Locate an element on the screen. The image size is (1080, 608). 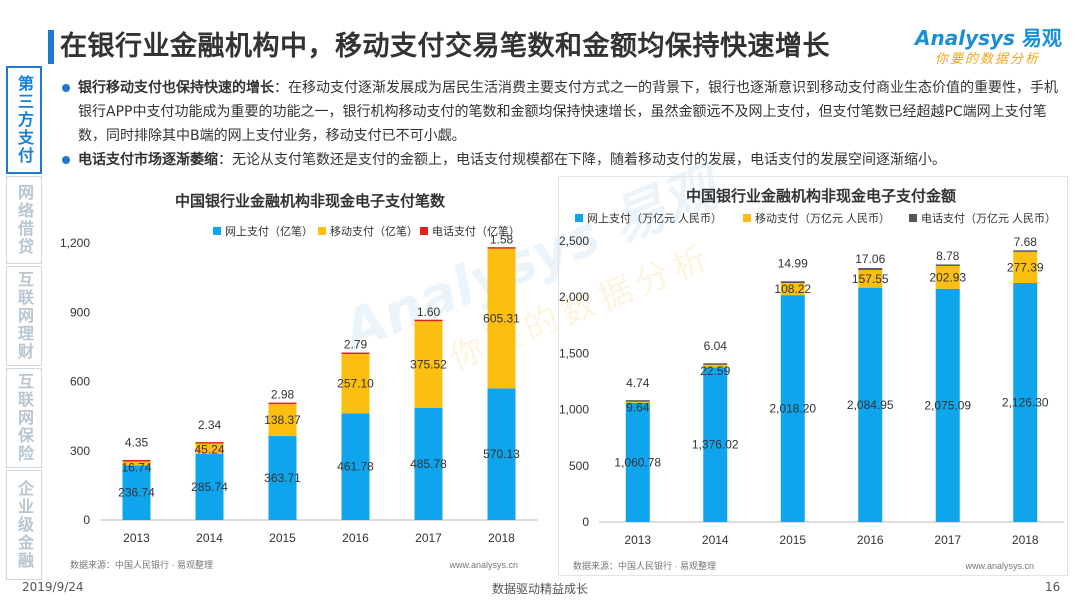
data-label: 1.58 is located at coordinates (502, 239).